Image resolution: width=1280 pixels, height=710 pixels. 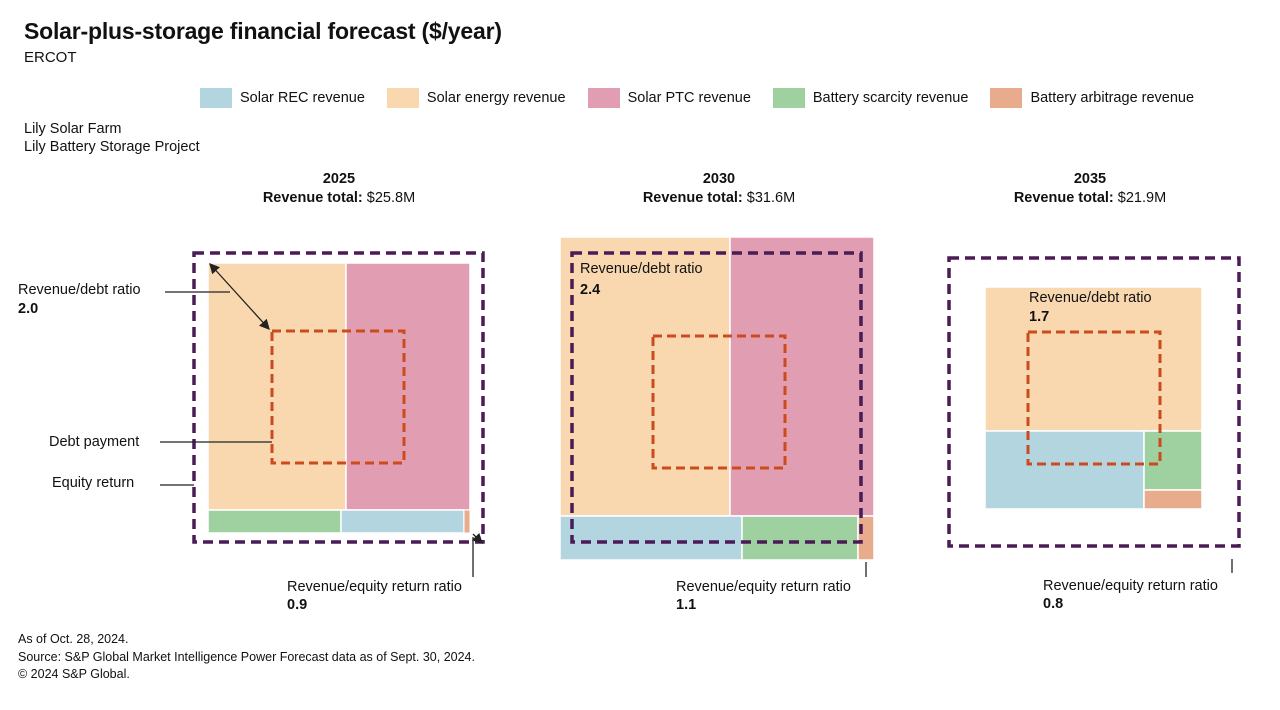 What do you see at coordinates (719, 179) in the screenshot?
I see `panel-year-2030: 2030` at bounding box center [719, 179].